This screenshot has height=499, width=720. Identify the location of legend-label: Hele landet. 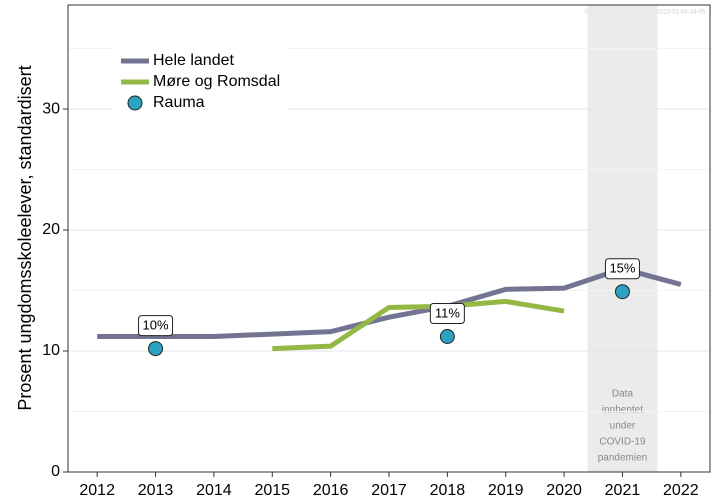
(194, 60).